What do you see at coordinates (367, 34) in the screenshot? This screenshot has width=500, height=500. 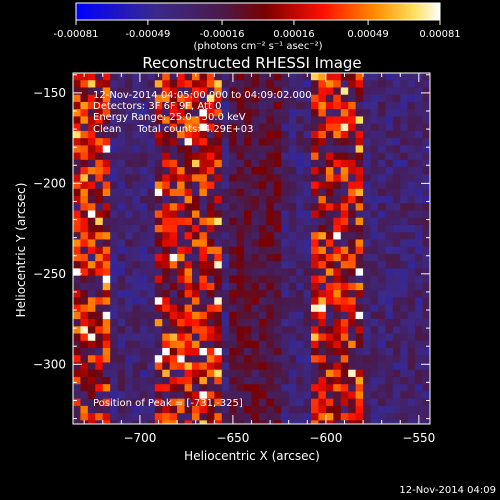 I see `colorbar-tick-label: 0.00049` at bounding box center [367, 34].